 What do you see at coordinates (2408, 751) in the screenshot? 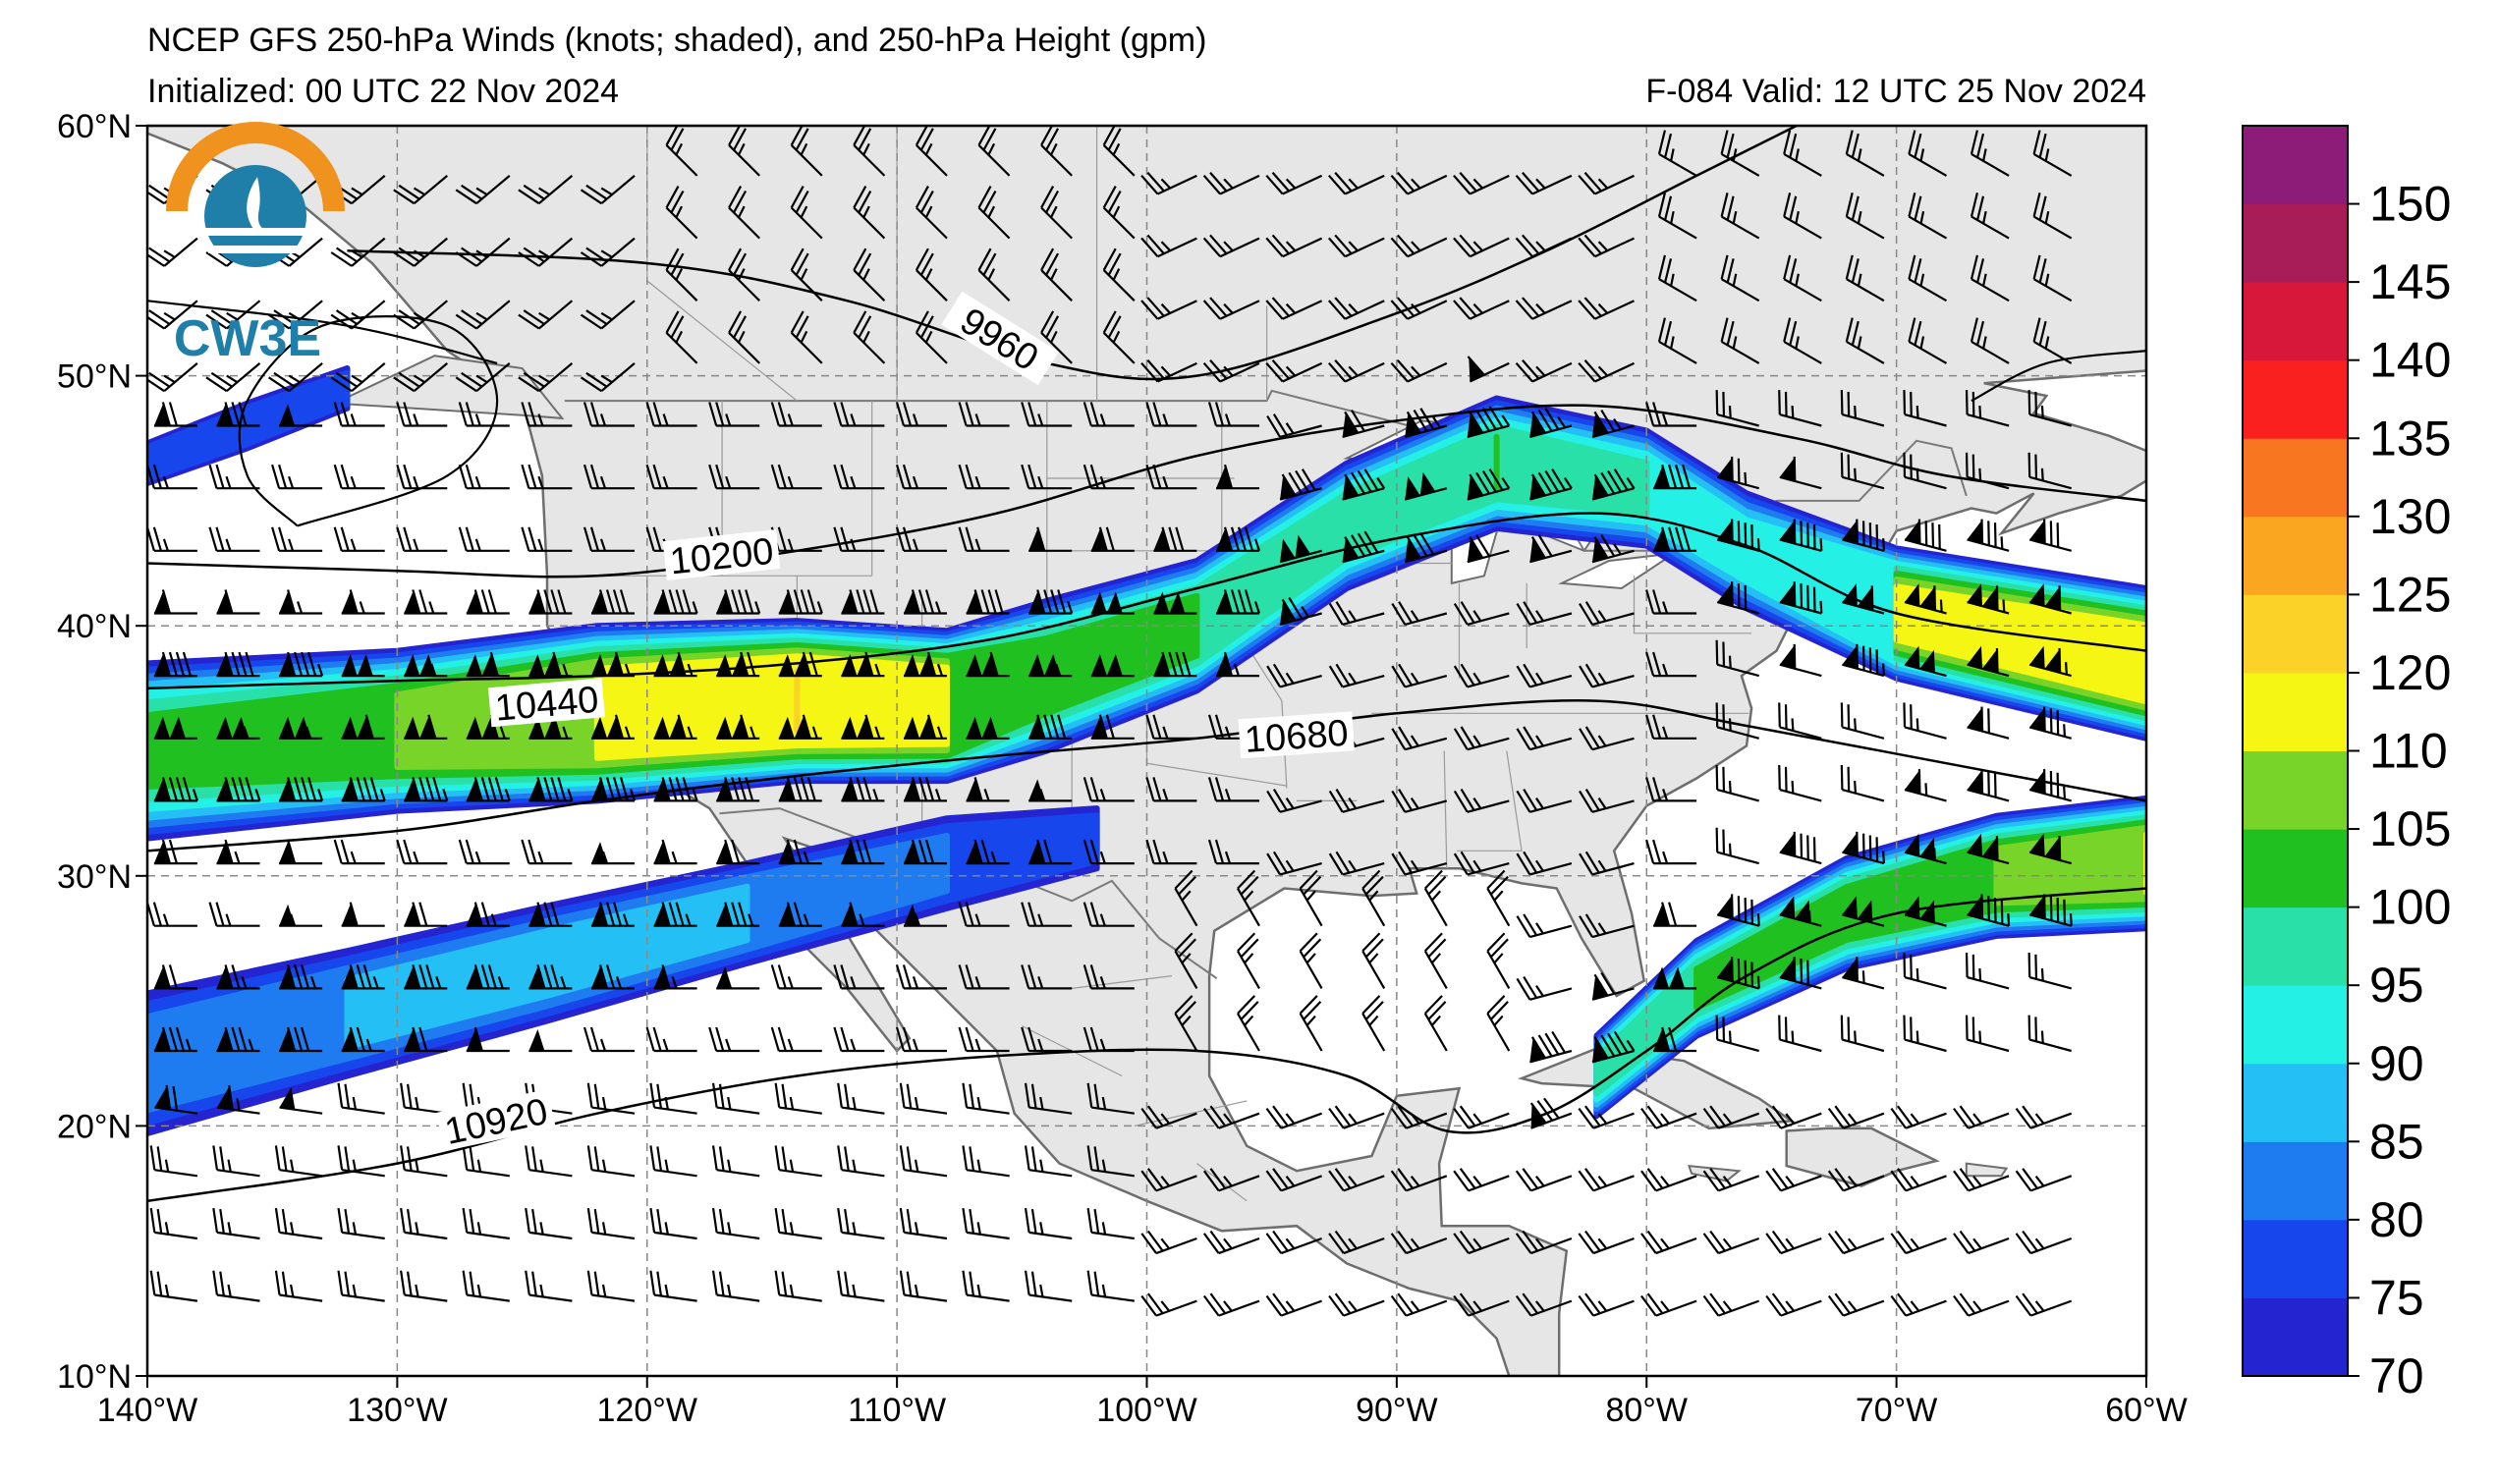
I see `colorbar-label: 110` at bounding box center [2408, 751].